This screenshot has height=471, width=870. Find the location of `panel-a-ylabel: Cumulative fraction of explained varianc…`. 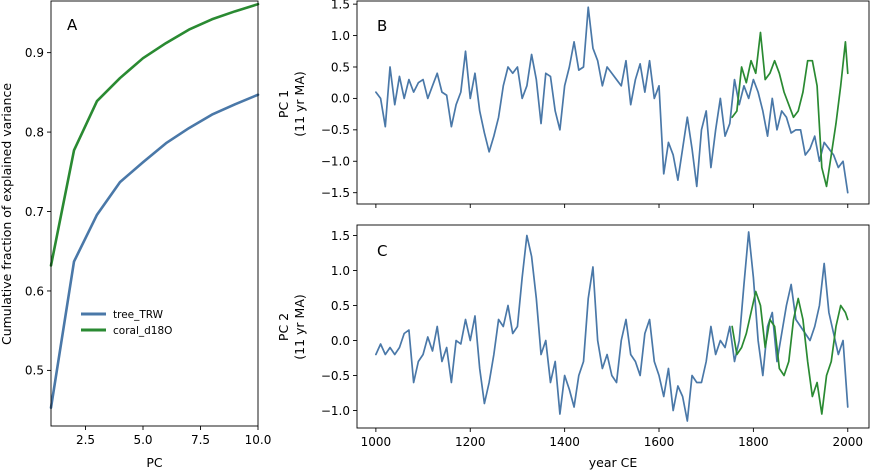

panel-a-ylabel: Cumulative fraction of explained varianc… is located at coordinates (7, 214).